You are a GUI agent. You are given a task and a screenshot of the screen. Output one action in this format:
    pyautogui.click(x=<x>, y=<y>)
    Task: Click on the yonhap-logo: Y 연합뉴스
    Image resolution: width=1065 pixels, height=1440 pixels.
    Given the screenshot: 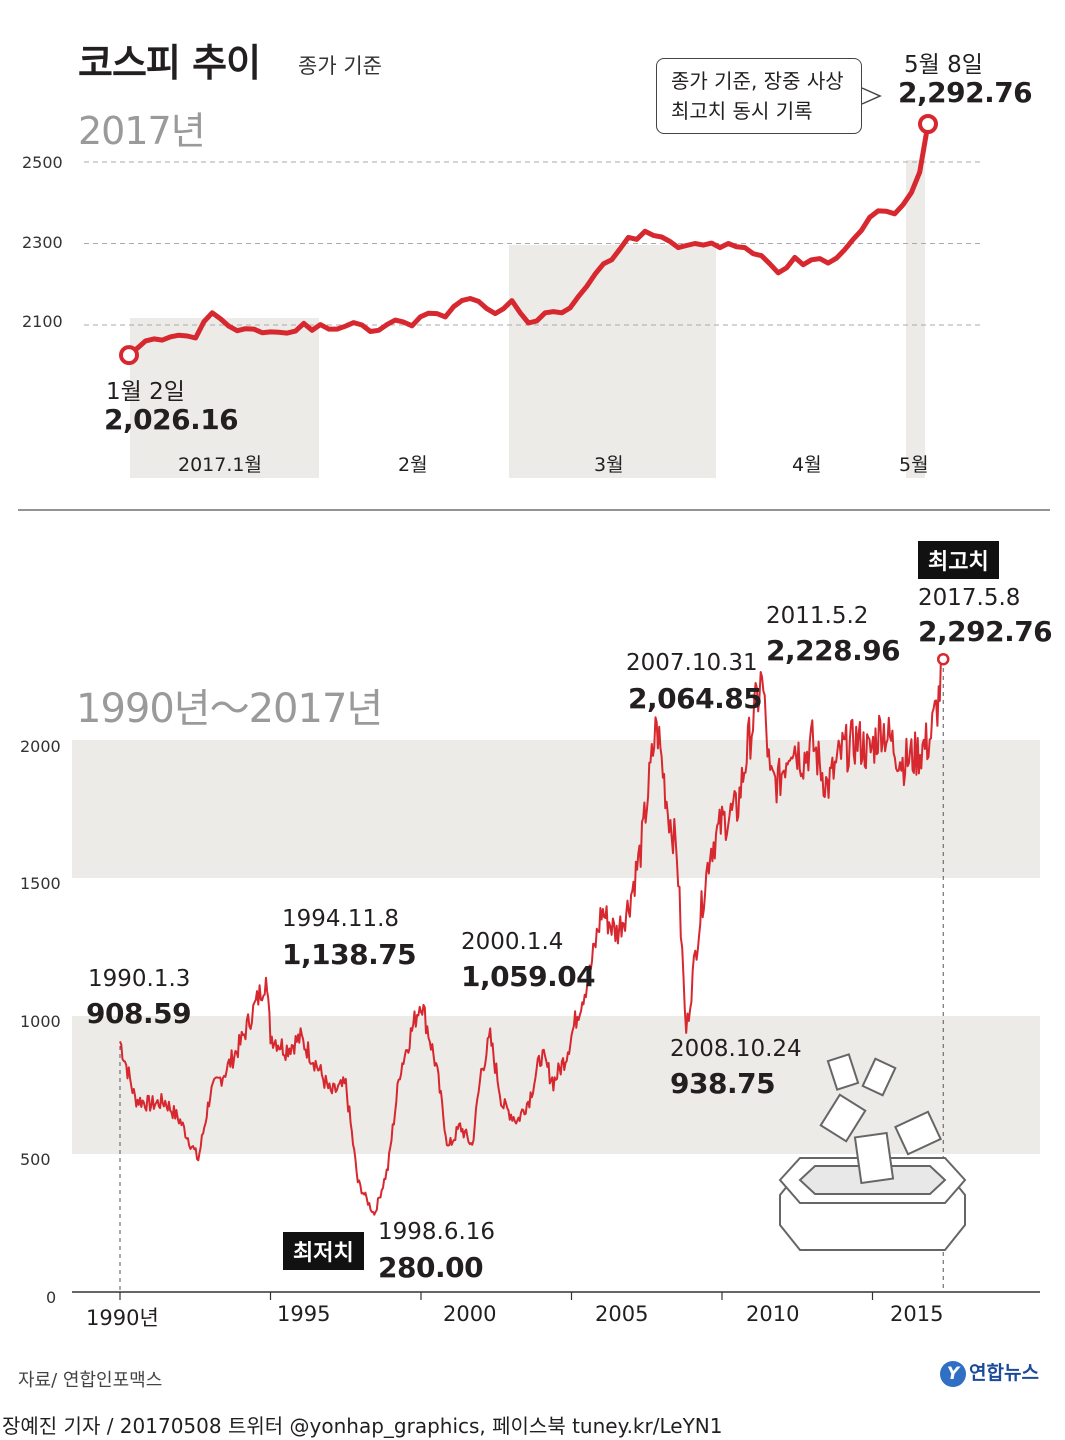 What is the action you would take?
    pyautogui.click(x=989, y=1372)
    